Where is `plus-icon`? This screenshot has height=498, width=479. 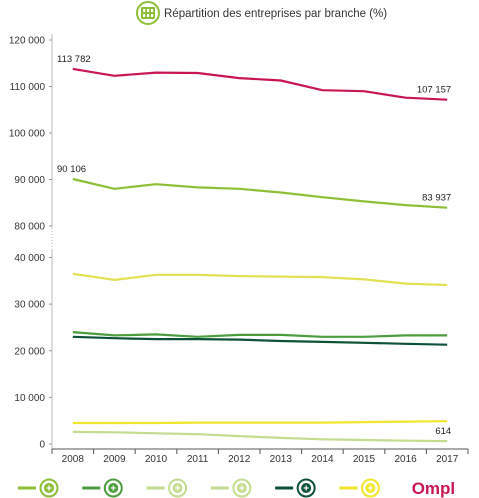
plus-icon is located at coordinates (49, 488).